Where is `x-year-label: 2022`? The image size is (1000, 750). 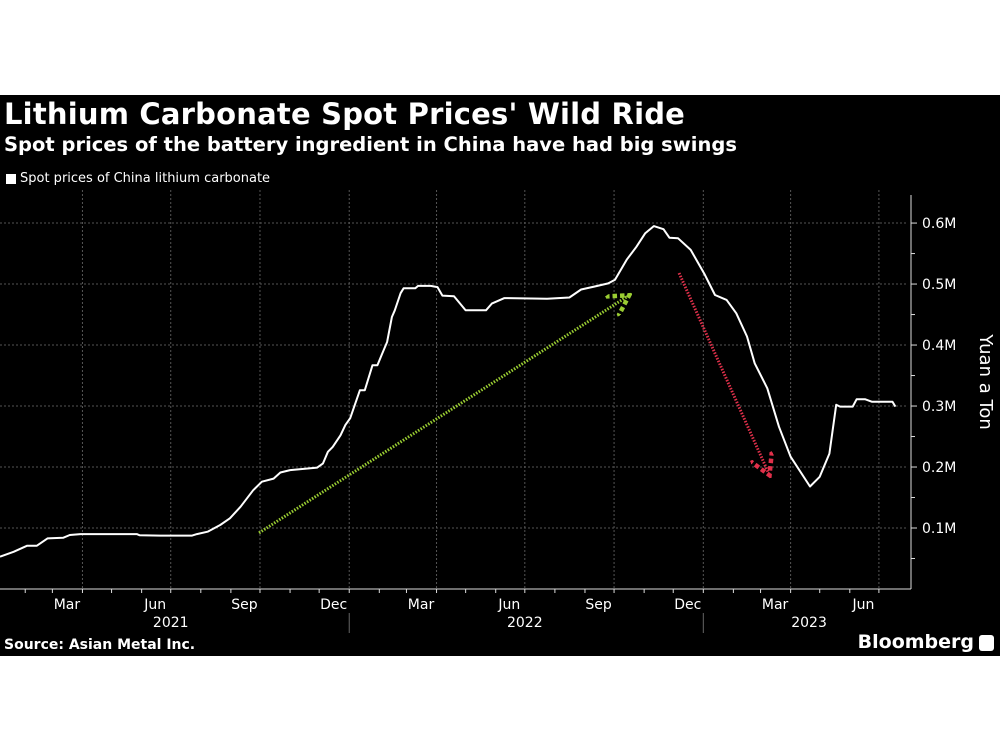 x-year-label: 2022 is located at coordinates (525, 623).